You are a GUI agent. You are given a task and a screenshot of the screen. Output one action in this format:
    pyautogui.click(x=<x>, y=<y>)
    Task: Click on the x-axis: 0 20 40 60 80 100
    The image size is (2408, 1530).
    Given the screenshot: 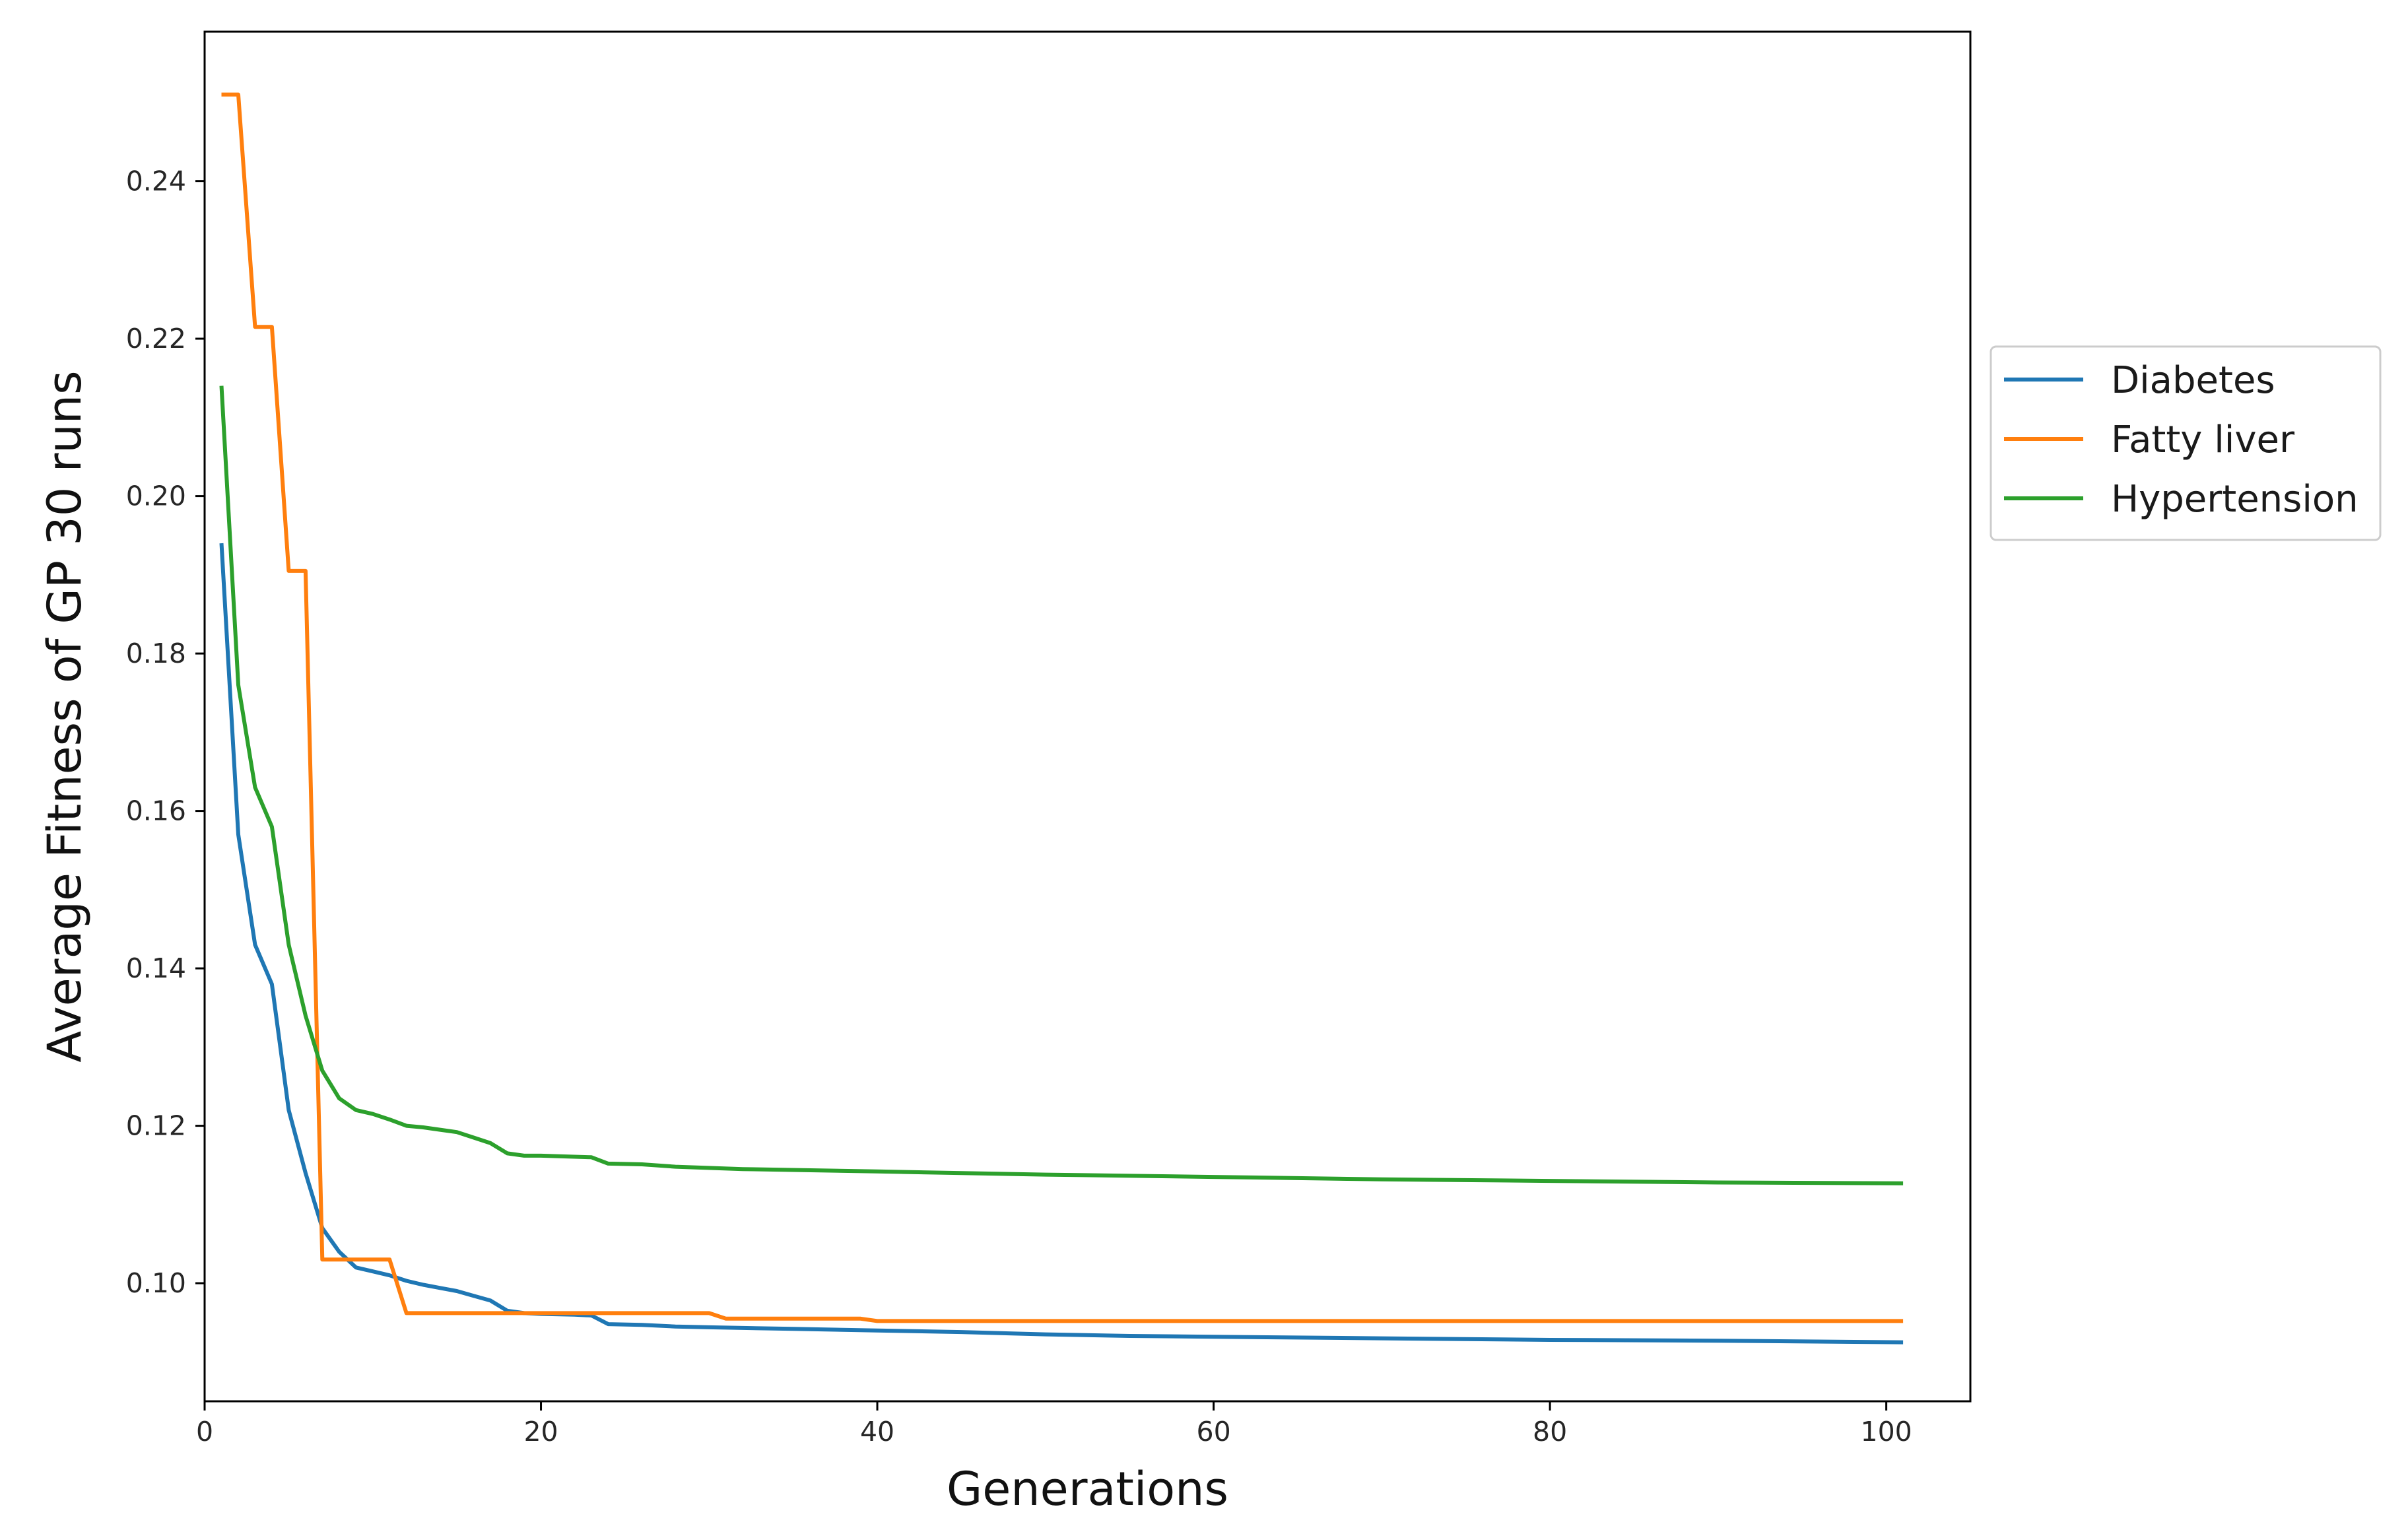 What is the action you would take?
    pyautogui.click(x=1054, y=1424)
    